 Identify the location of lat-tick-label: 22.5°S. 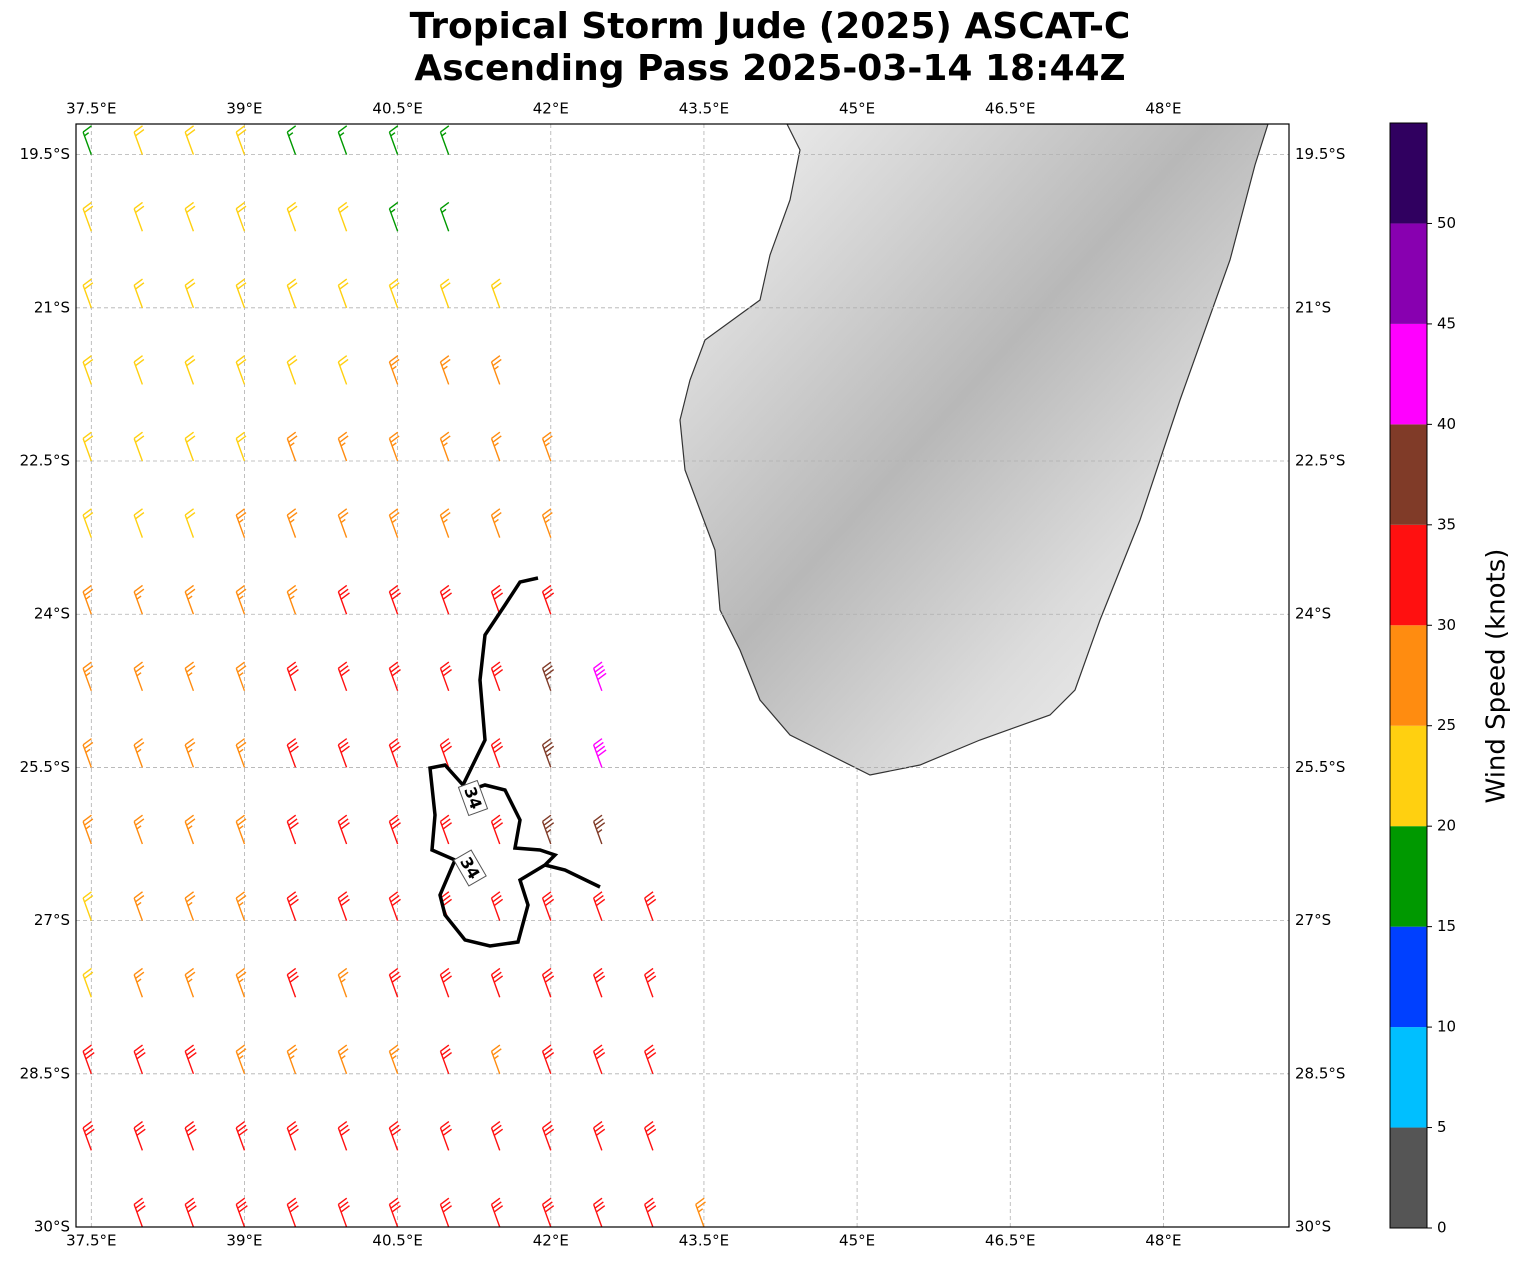
(1320, 461).